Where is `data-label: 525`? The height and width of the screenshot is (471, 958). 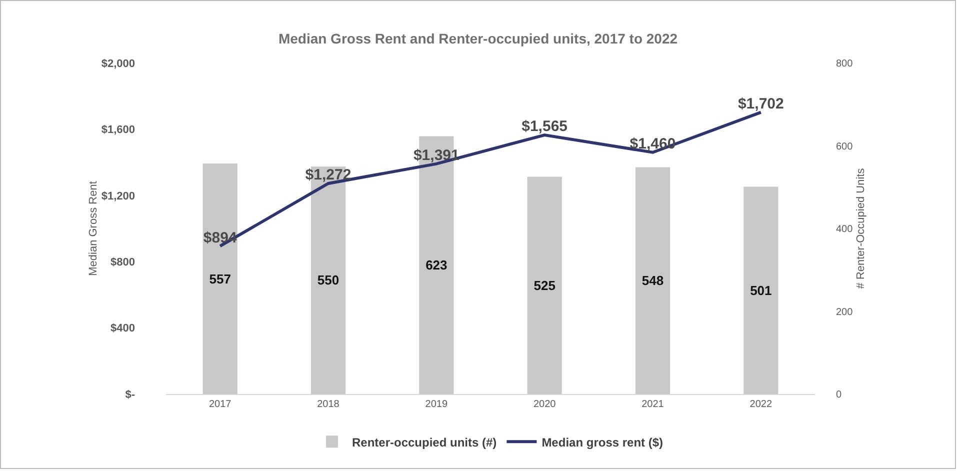
data-label: 525 is located at coordinates (545, 285).